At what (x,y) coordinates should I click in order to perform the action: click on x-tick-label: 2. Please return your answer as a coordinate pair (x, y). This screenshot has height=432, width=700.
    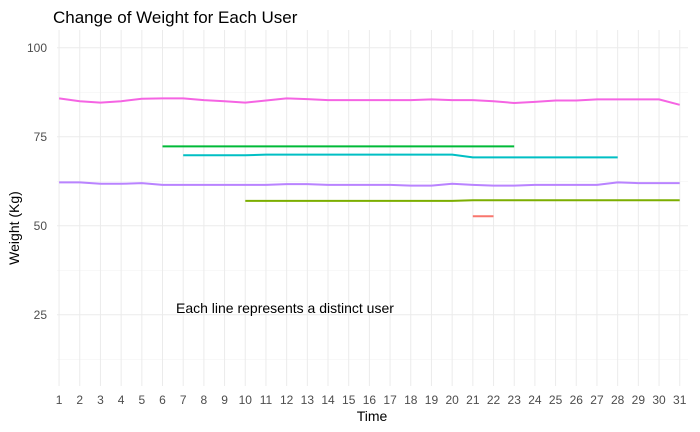
    Looking at the image, I should click on (79, 400).